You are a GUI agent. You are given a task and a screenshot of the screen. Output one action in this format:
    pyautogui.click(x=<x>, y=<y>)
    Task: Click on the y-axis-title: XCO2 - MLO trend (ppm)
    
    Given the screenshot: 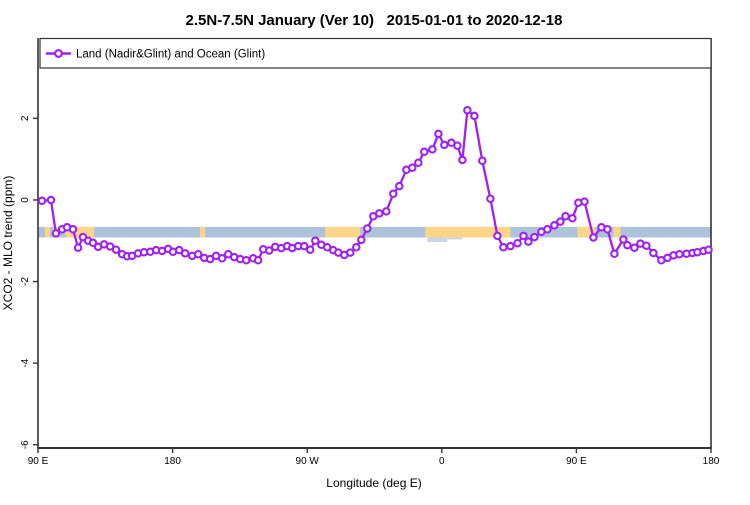 What is the action you would take?
    pyautogui.click(x=8, y=243)
    